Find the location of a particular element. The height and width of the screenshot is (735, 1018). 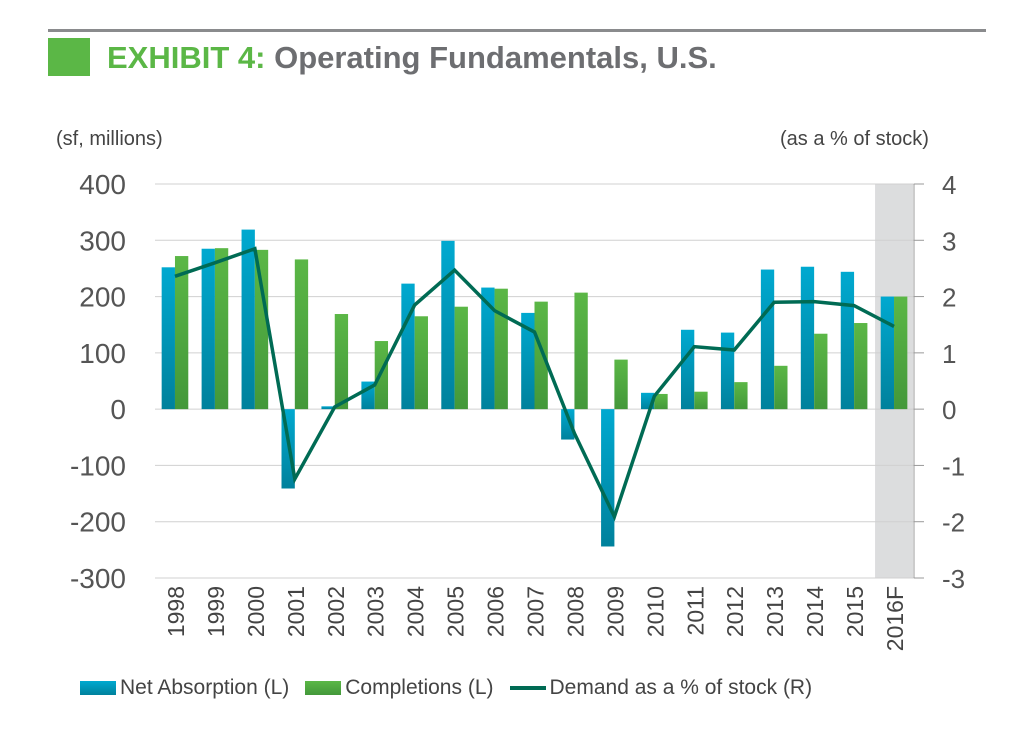

y-tick-left: -300 is located at coordinates (98, 578).